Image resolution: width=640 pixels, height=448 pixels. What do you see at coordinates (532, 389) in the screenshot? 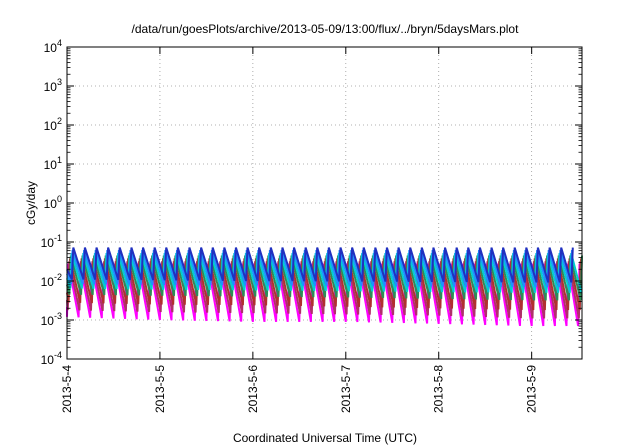
I see `x-tick-label: 2013-5-9` at bounding box center [532, 389].